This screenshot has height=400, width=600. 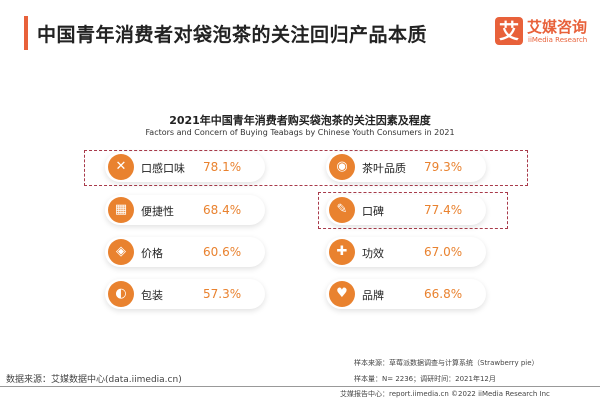 I want to click on footer-divider, so click(x=300, y=386).